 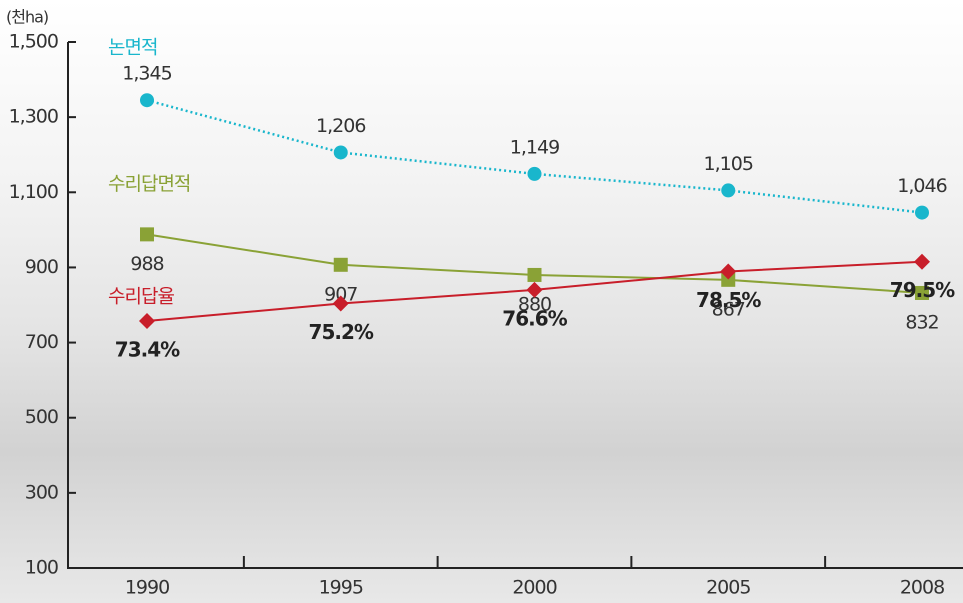 What do you see at coordinates (147, 588) in the screenshot?
I see `x-tick-label: 1990` at bounding box center [147, 588].